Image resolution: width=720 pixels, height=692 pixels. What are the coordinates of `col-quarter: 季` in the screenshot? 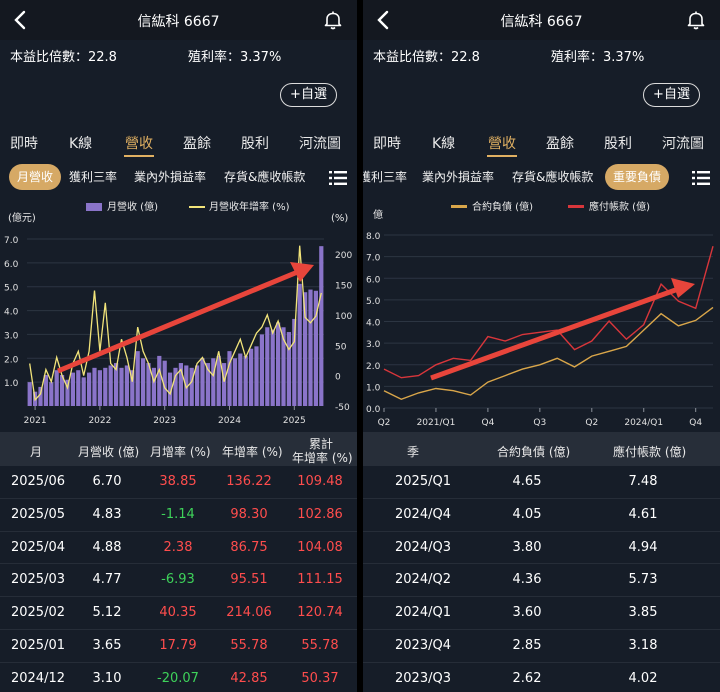 It's located at (413, 452).